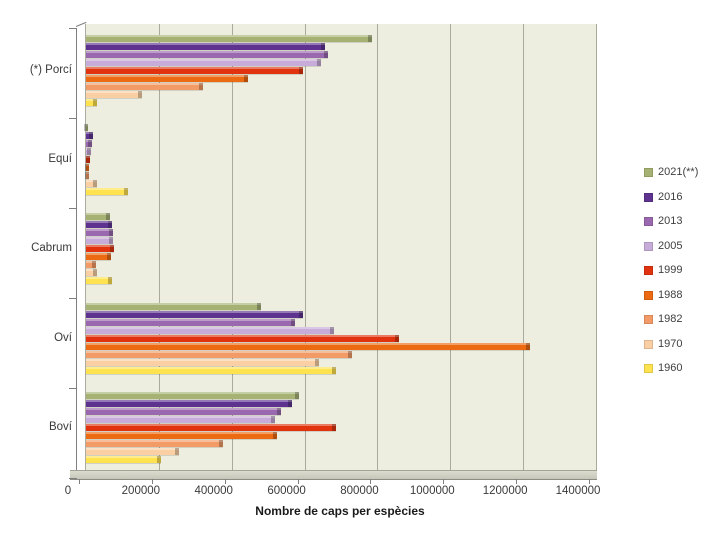 The width and height of the screenshot is (725, 542). Describe the element at coordinates (91, 265) in the screenshot. I see `bar-1982-cabrum` at that location.